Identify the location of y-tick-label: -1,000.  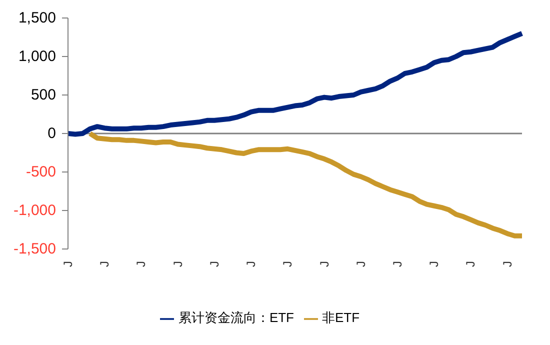
(34, 210).